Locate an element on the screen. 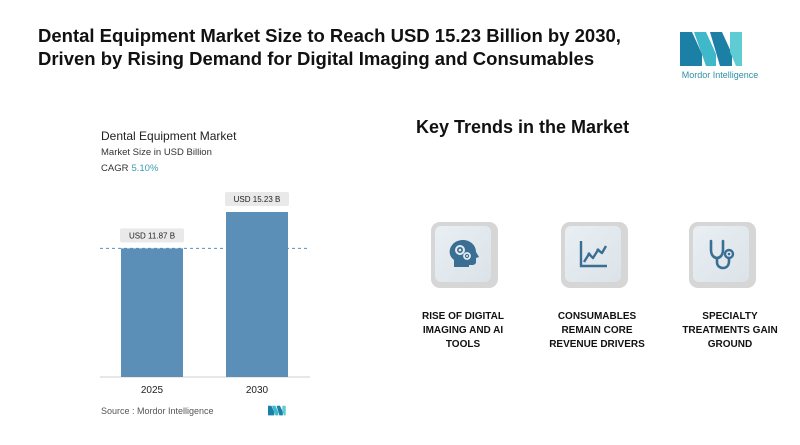  source-logo-icon is located at coordinates (277, 410).